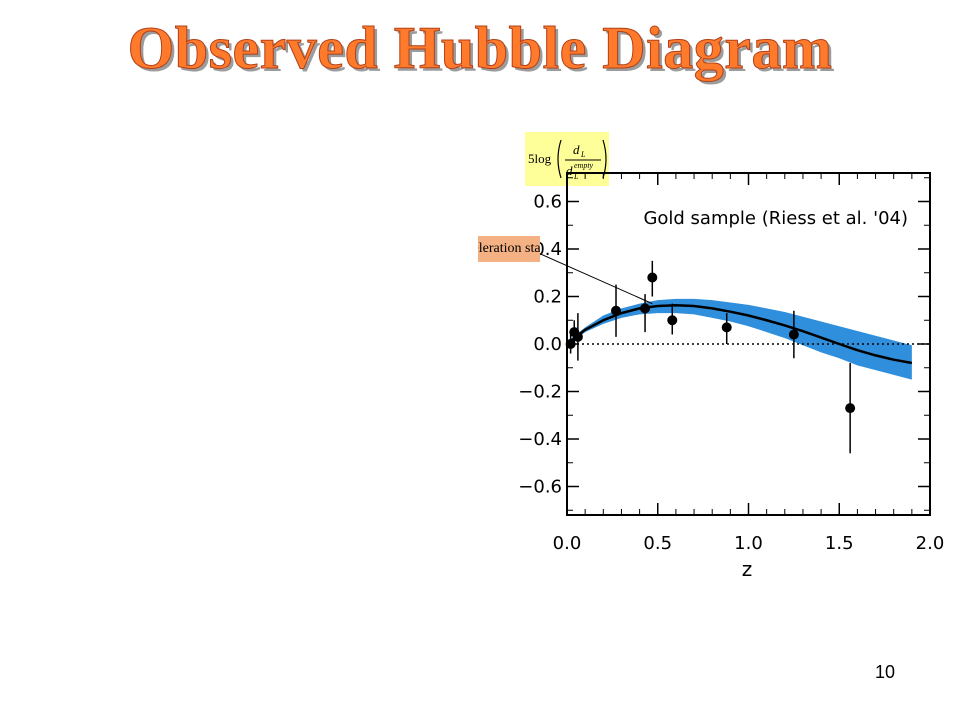 The width and height of the screenshot is (960, 720). I want to click on x-axis-label: z, so click(747, 569).